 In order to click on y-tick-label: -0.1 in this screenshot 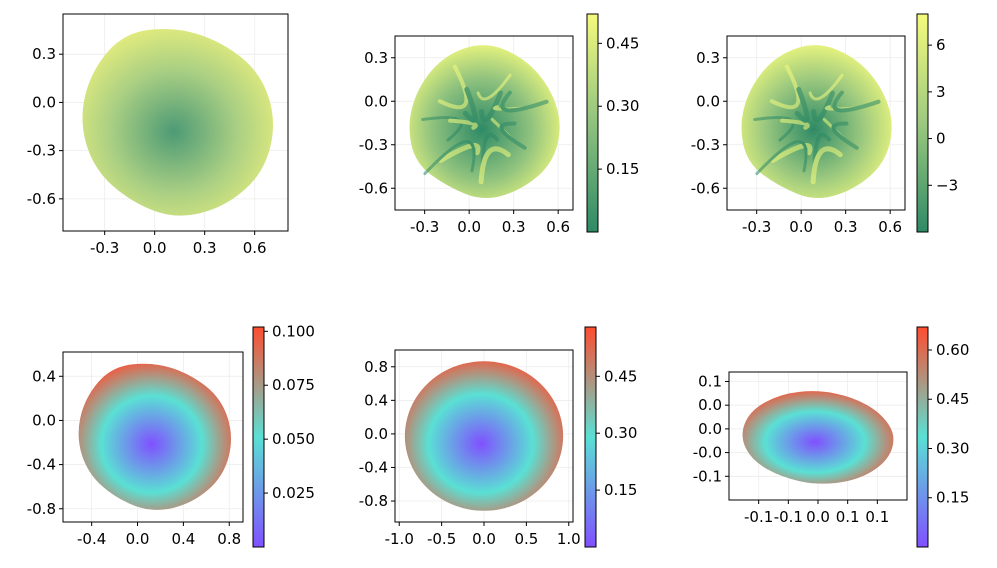, I will do `click(707, 476)`.